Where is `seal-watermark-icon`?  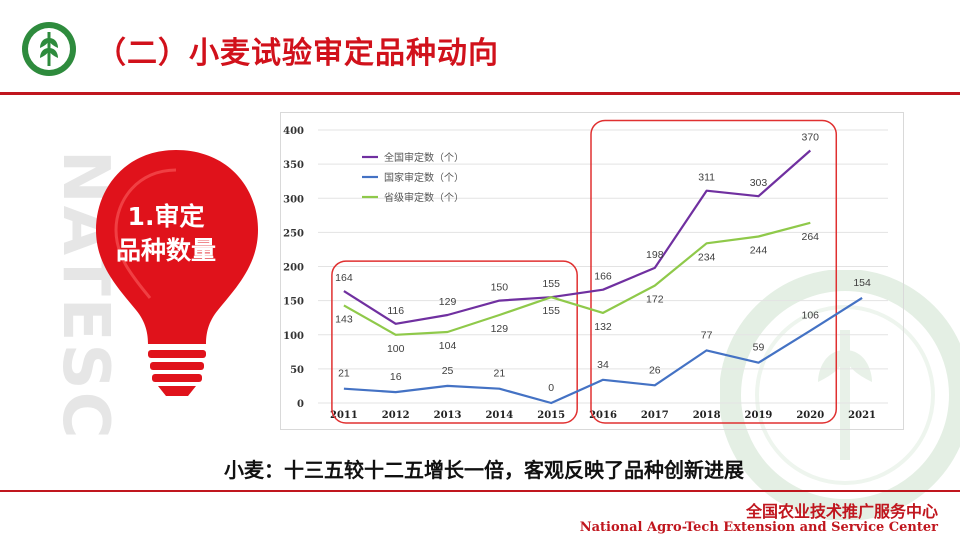 seal-watermark-icon is located at coordinates (840, 395).